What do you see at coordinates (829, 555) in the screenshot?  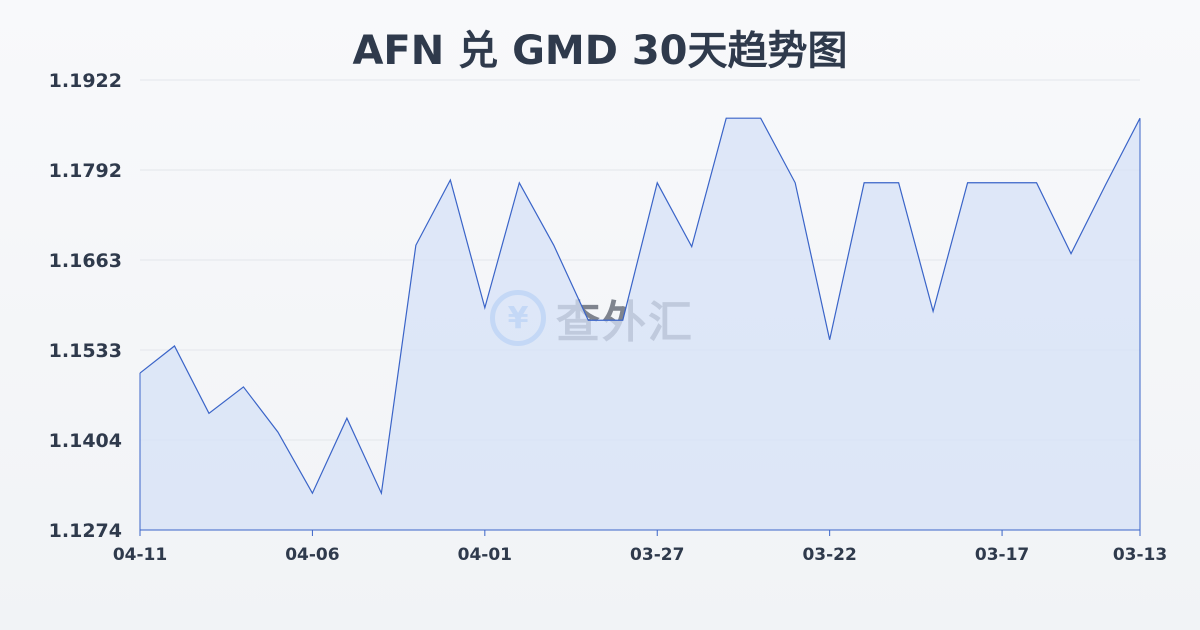 I see `x-tick-label: 03-22` at bounding box center [829, 555].